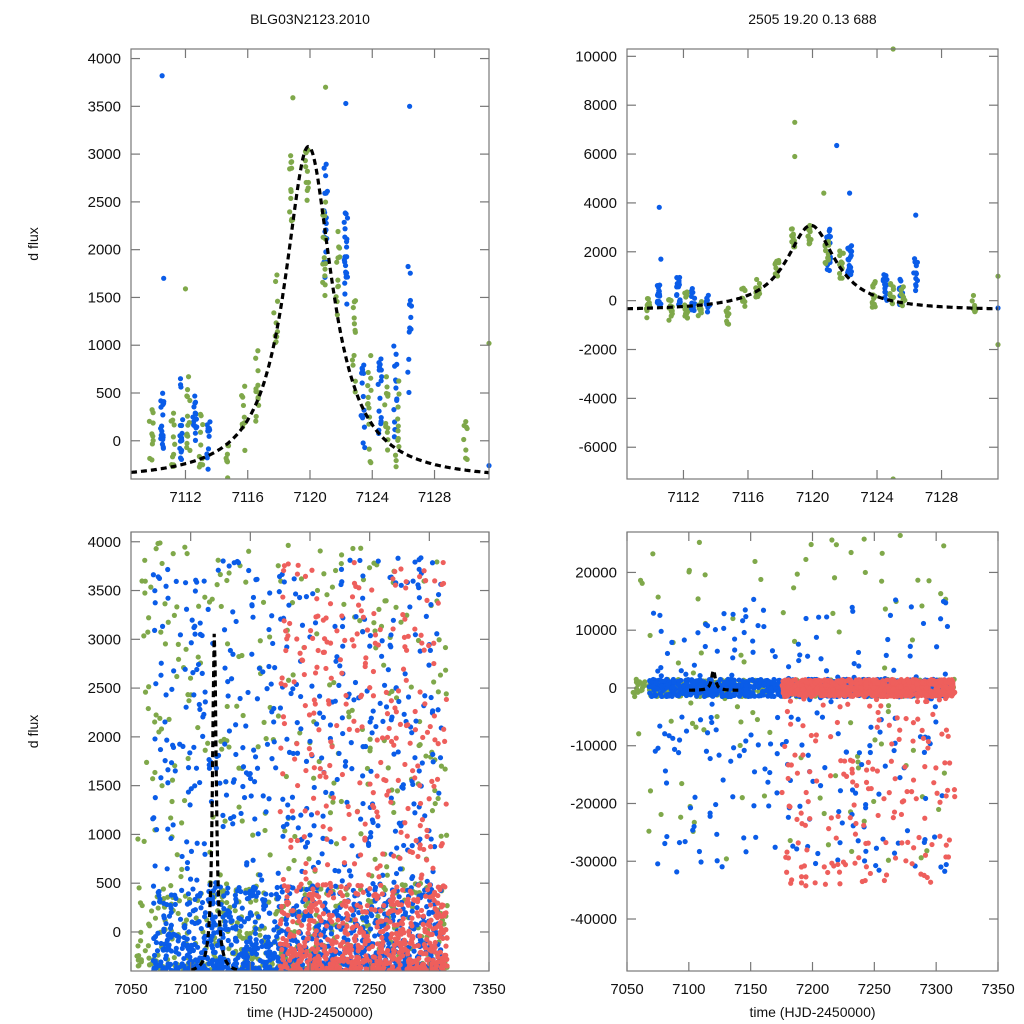 This screenshot has width=1024, height=1024. Describe the element at coordinates (292, 755) in the screenshot. I see `data-points` at that location.